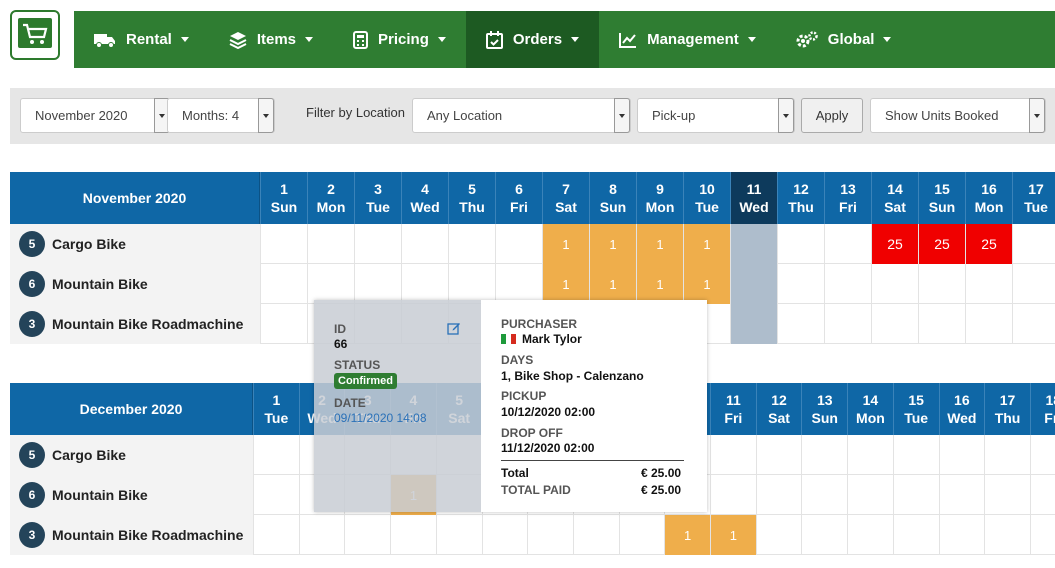 This screenshot has width=1055, height=568. What do you see at coordinates (454, 330) in the screenshot?
I see `edit-icon` at bounding box center [454, 330].